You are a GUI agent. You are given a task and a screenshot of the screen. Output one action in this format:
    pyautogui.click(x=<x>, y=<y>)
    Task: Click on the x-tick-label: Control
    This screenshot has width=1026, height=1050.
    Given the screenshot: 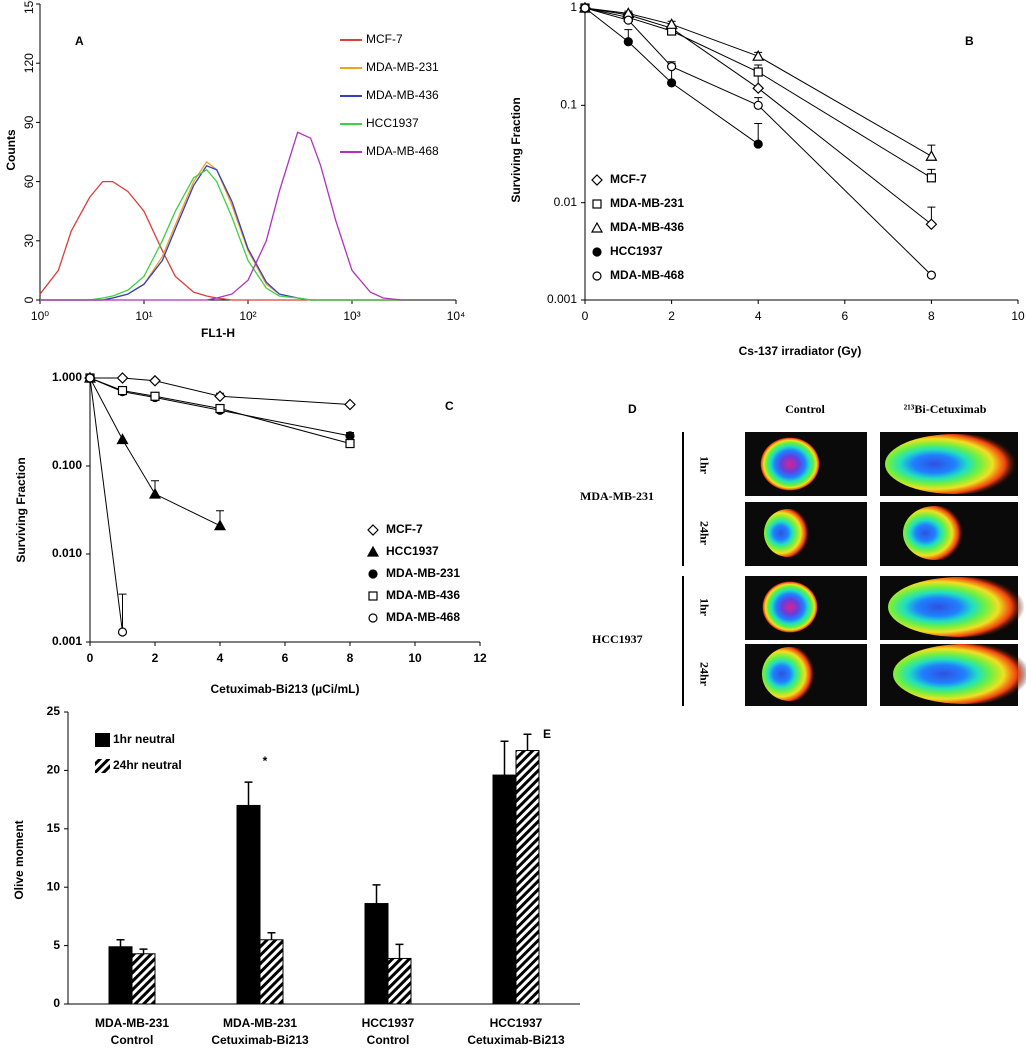 What is the action you would take?
    pyautogui.click(x=132, y=1040)
    